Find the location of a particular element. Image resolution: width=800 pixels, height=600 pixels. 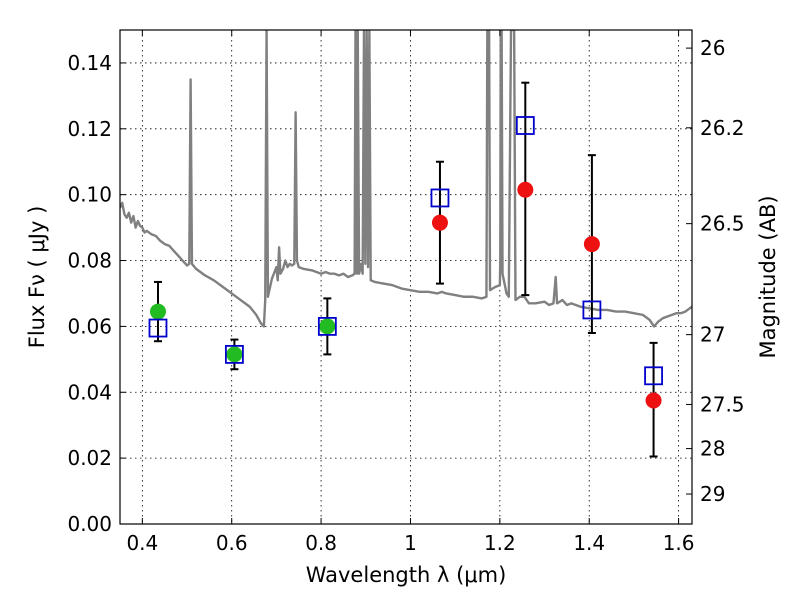

y-tick-label: 0.12 is located at coordinates (89, 129).